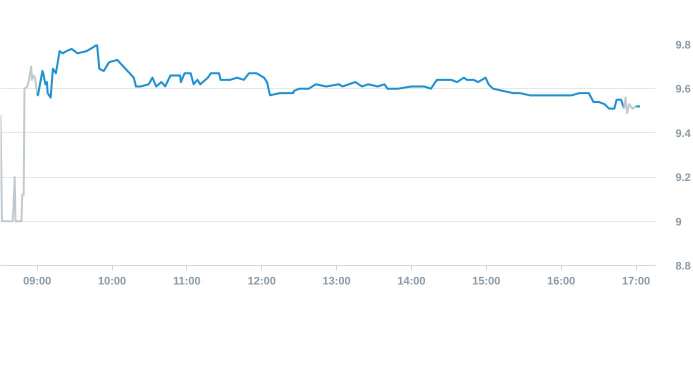  I want to click on x-tick-label: 17:00, so click(636, 282).